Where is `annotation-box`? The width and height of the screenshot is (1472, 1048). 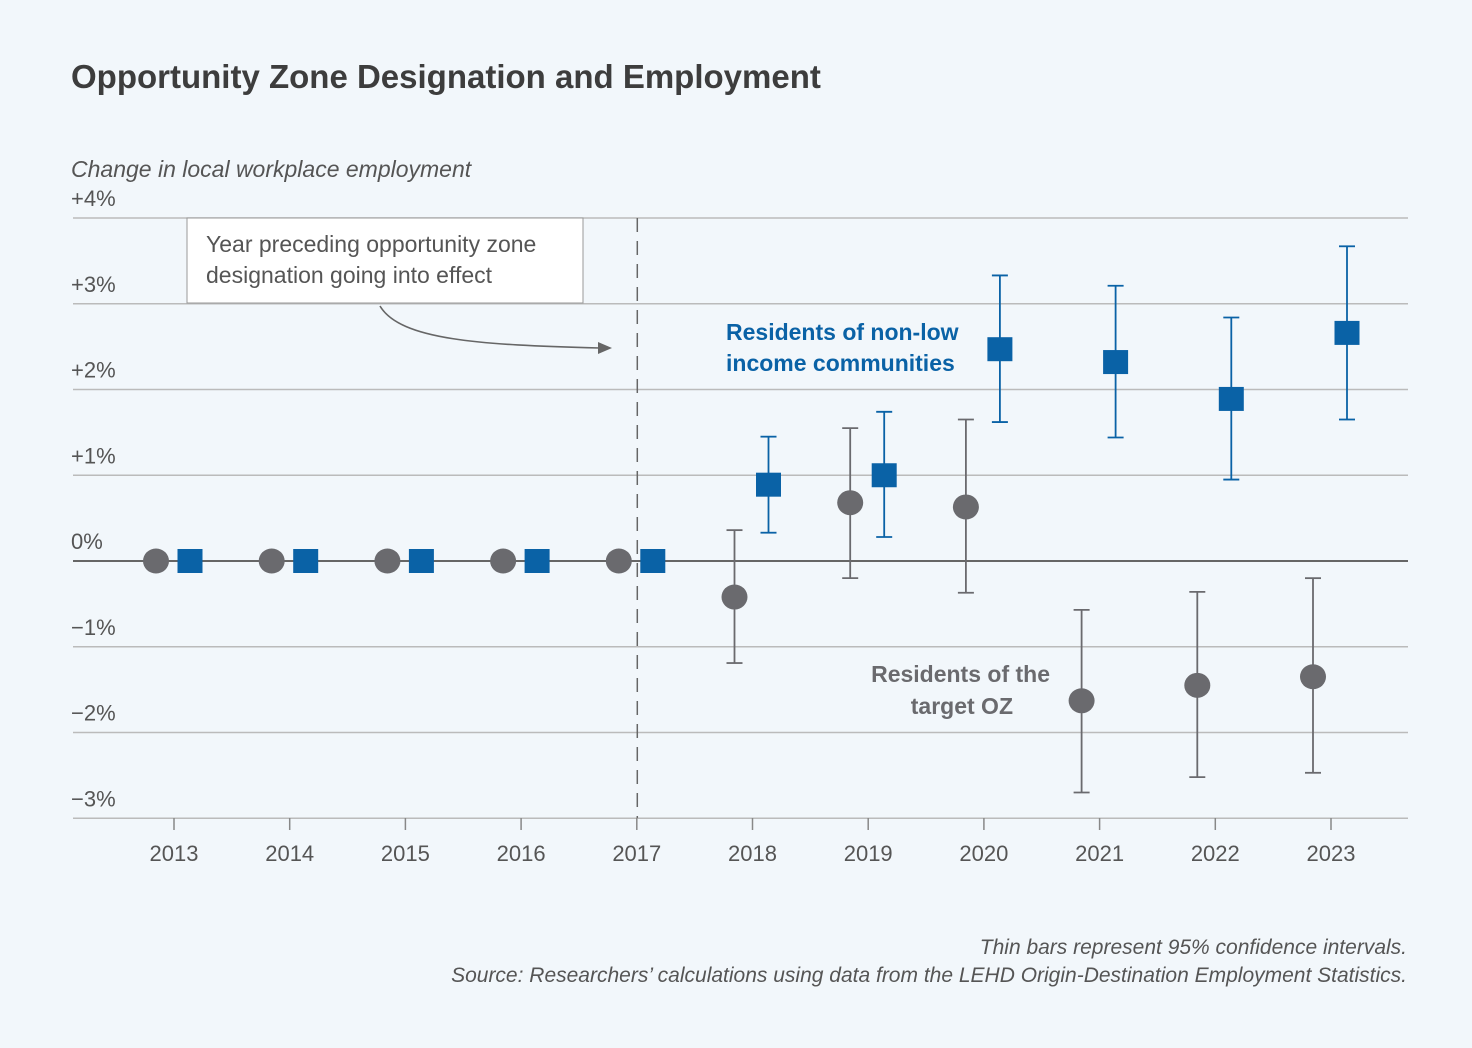
annotation-box is located at coordinates (385, 260).